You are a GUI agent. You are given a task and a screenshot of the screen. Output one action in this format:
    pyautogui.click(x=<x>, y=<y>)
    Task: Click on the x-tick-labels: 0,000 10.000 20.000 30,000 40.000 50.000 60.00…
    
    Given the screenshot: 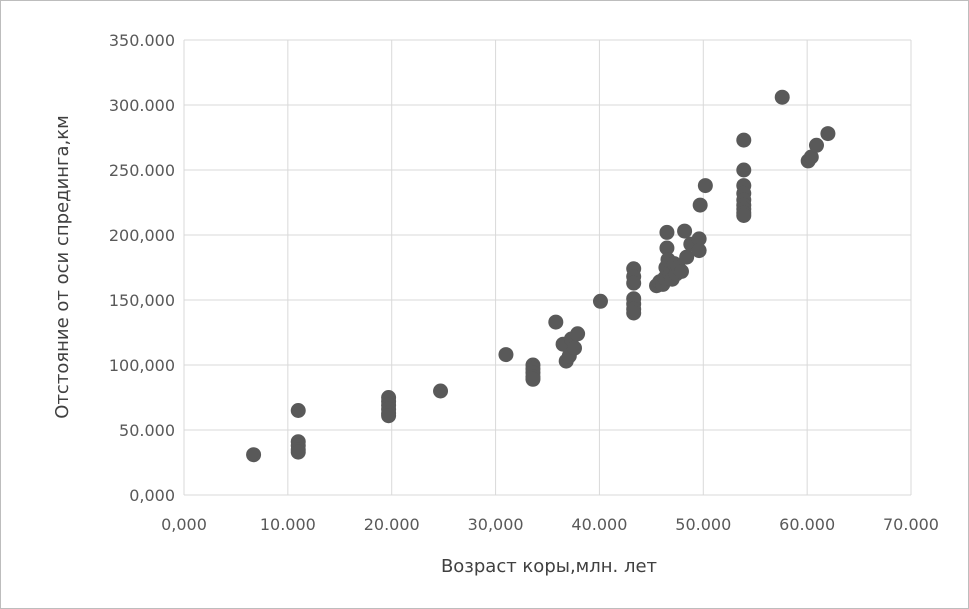 What is the action you would take?
    pyautogui.click(x=550, y=524)
    